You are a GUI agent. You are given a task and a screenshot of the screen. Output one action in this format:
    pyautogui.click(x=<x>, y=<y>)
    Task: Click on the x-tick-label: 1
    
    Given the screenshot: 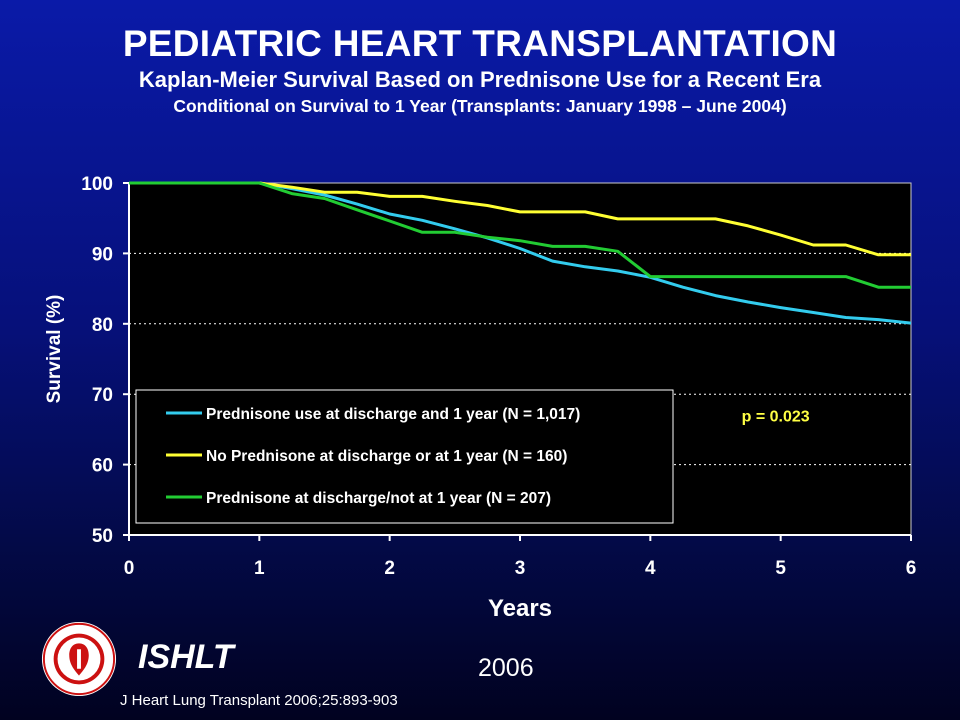 What is the action you would take?
    pyautogui.click(x=259, y=568)
    